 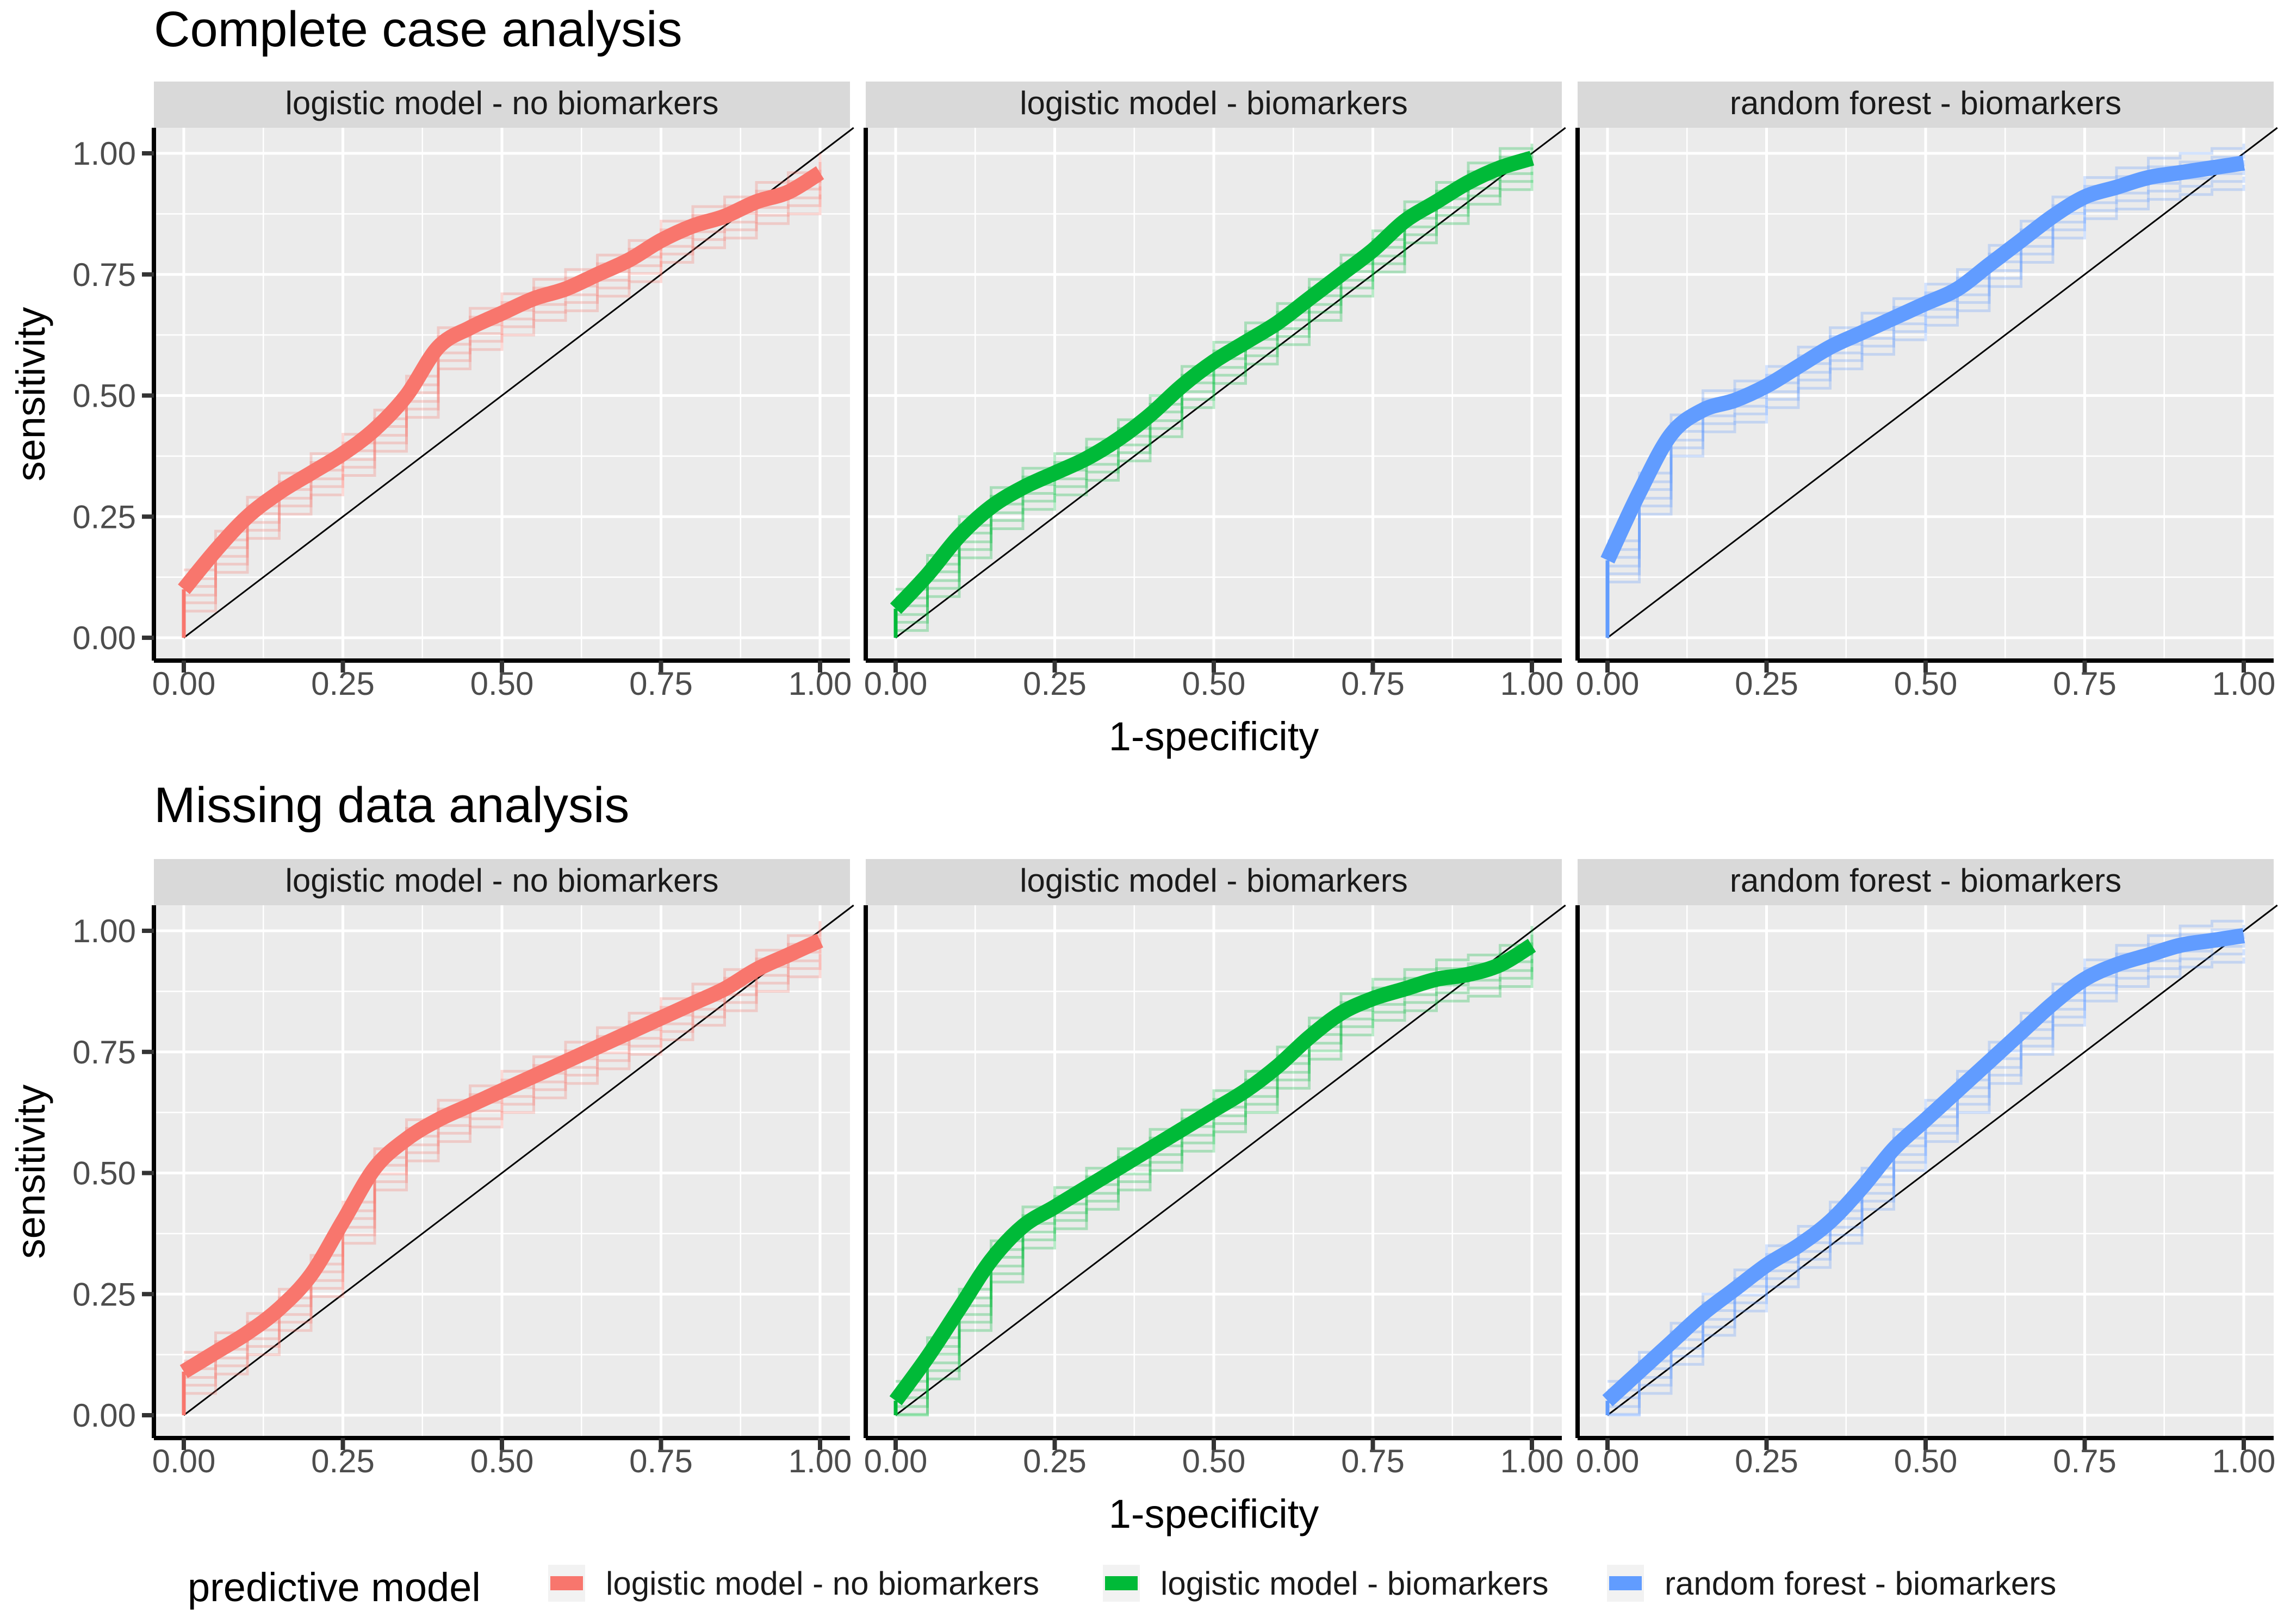 What do you see at coordinates (334, 1587) in the screenshot?
I see `legend-title: predictive model` at bounding box center [334, 1587].